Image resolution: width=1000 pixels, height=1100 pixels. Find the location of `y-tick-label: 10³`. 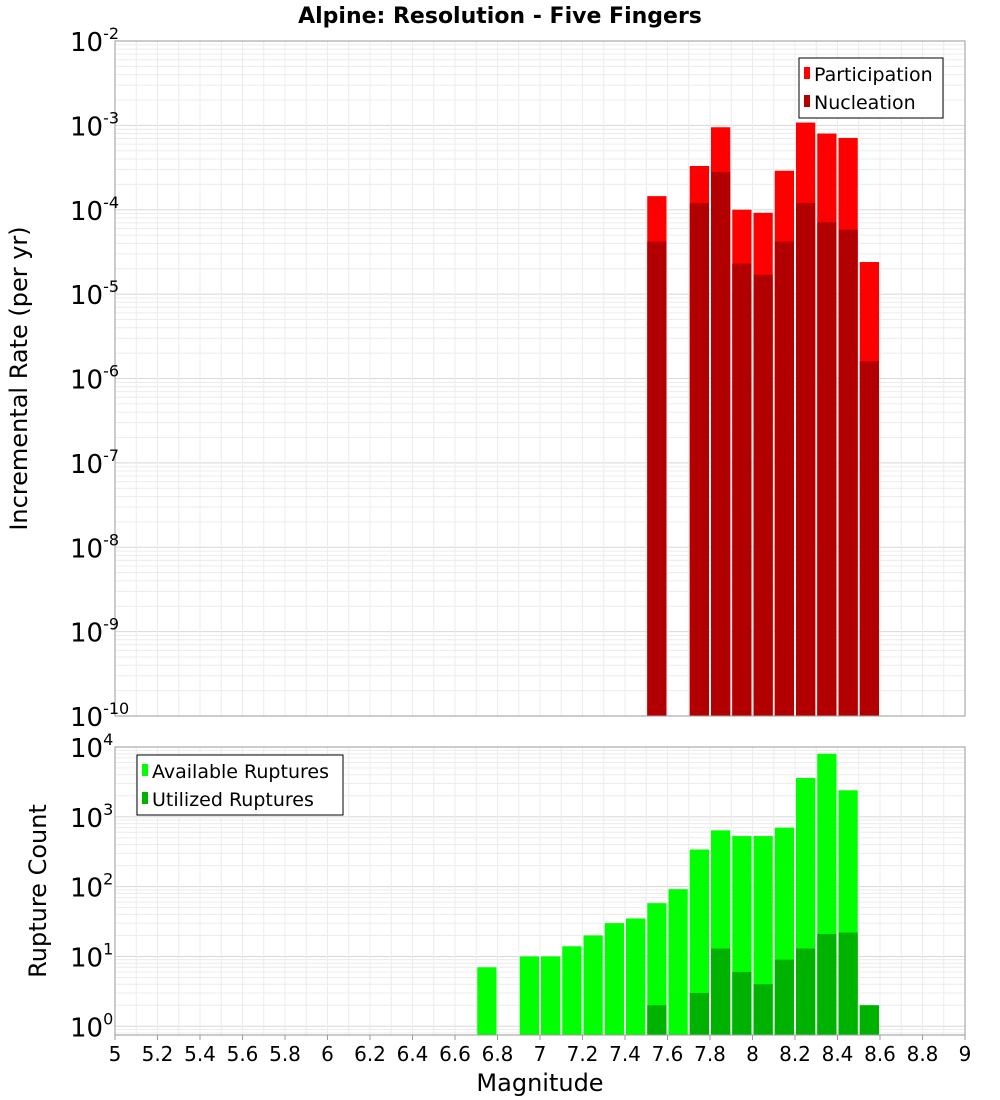

y-tick-label: 10³ is located at coordinates (91, 817).